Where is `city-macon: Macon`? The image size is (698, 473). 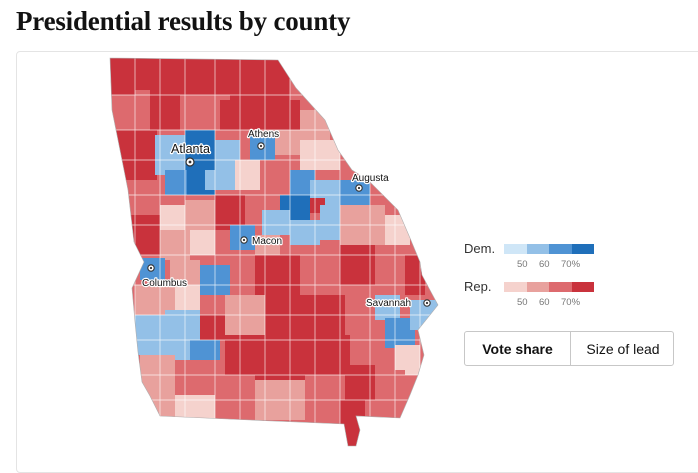
city-macon: Macon is located at coordinates (261, 241).